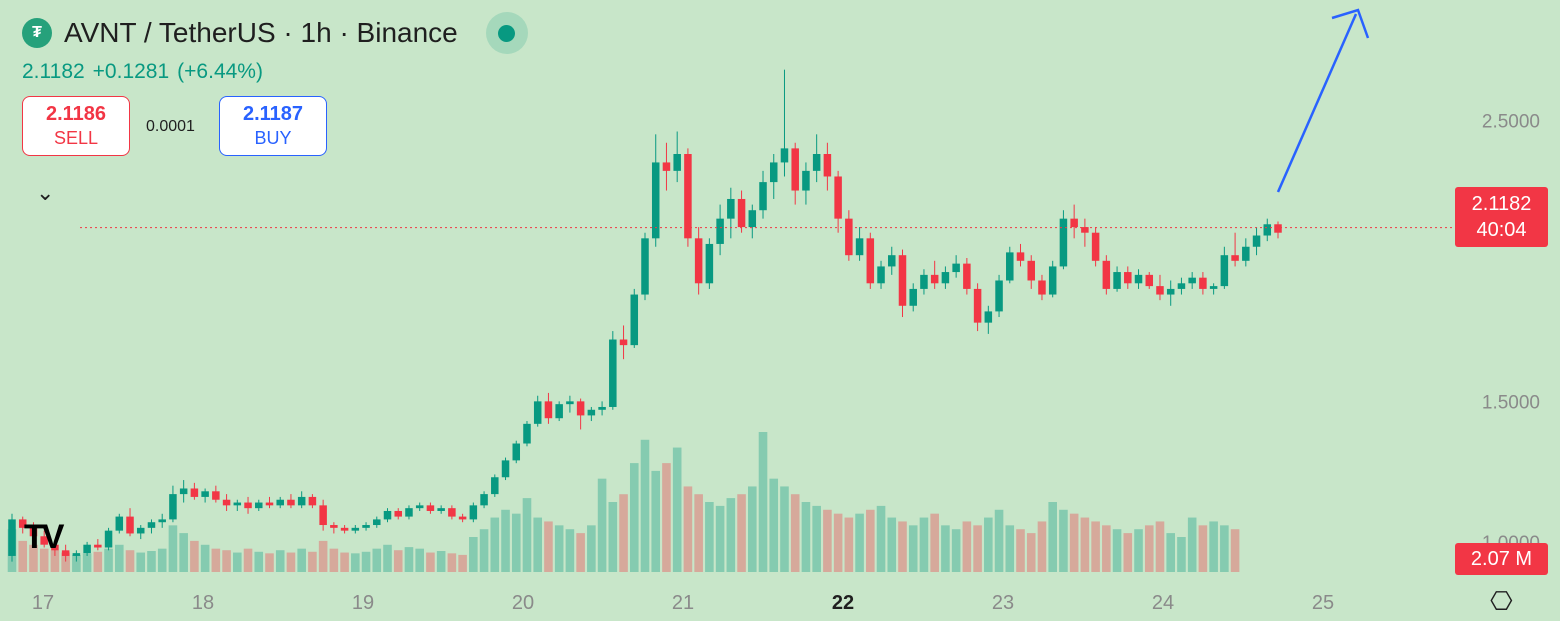  I want to click on time-tick-label: 22, so click(843, 603).